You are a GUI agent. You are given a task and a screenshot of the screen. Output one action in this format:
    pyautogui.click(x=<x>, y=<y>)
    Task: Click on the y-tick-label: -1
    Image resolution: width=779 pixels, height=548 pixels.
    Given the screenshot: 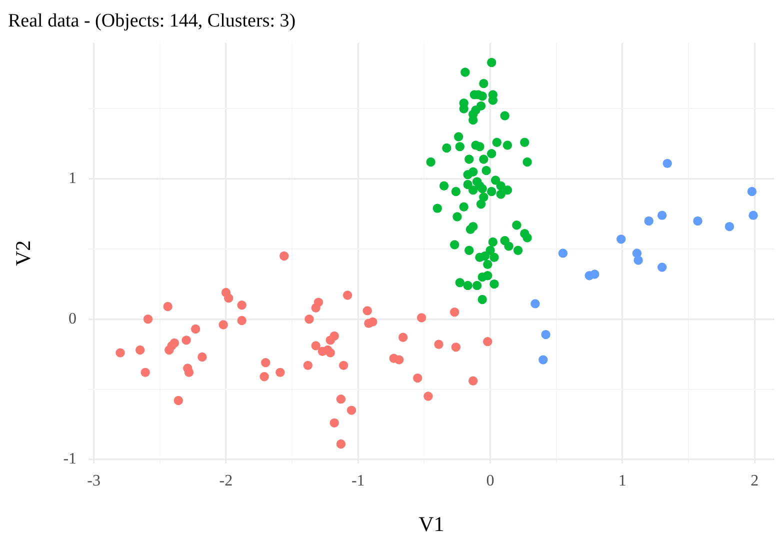 What is the action you would take?
    pyautogui.click(x=70, y=459)
    